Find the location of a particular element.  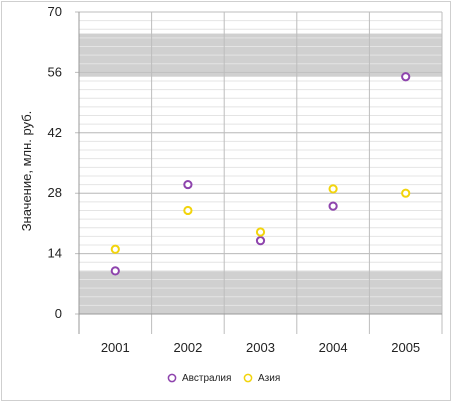

y-tick-label: 70 is located at coordinates (55, 11).